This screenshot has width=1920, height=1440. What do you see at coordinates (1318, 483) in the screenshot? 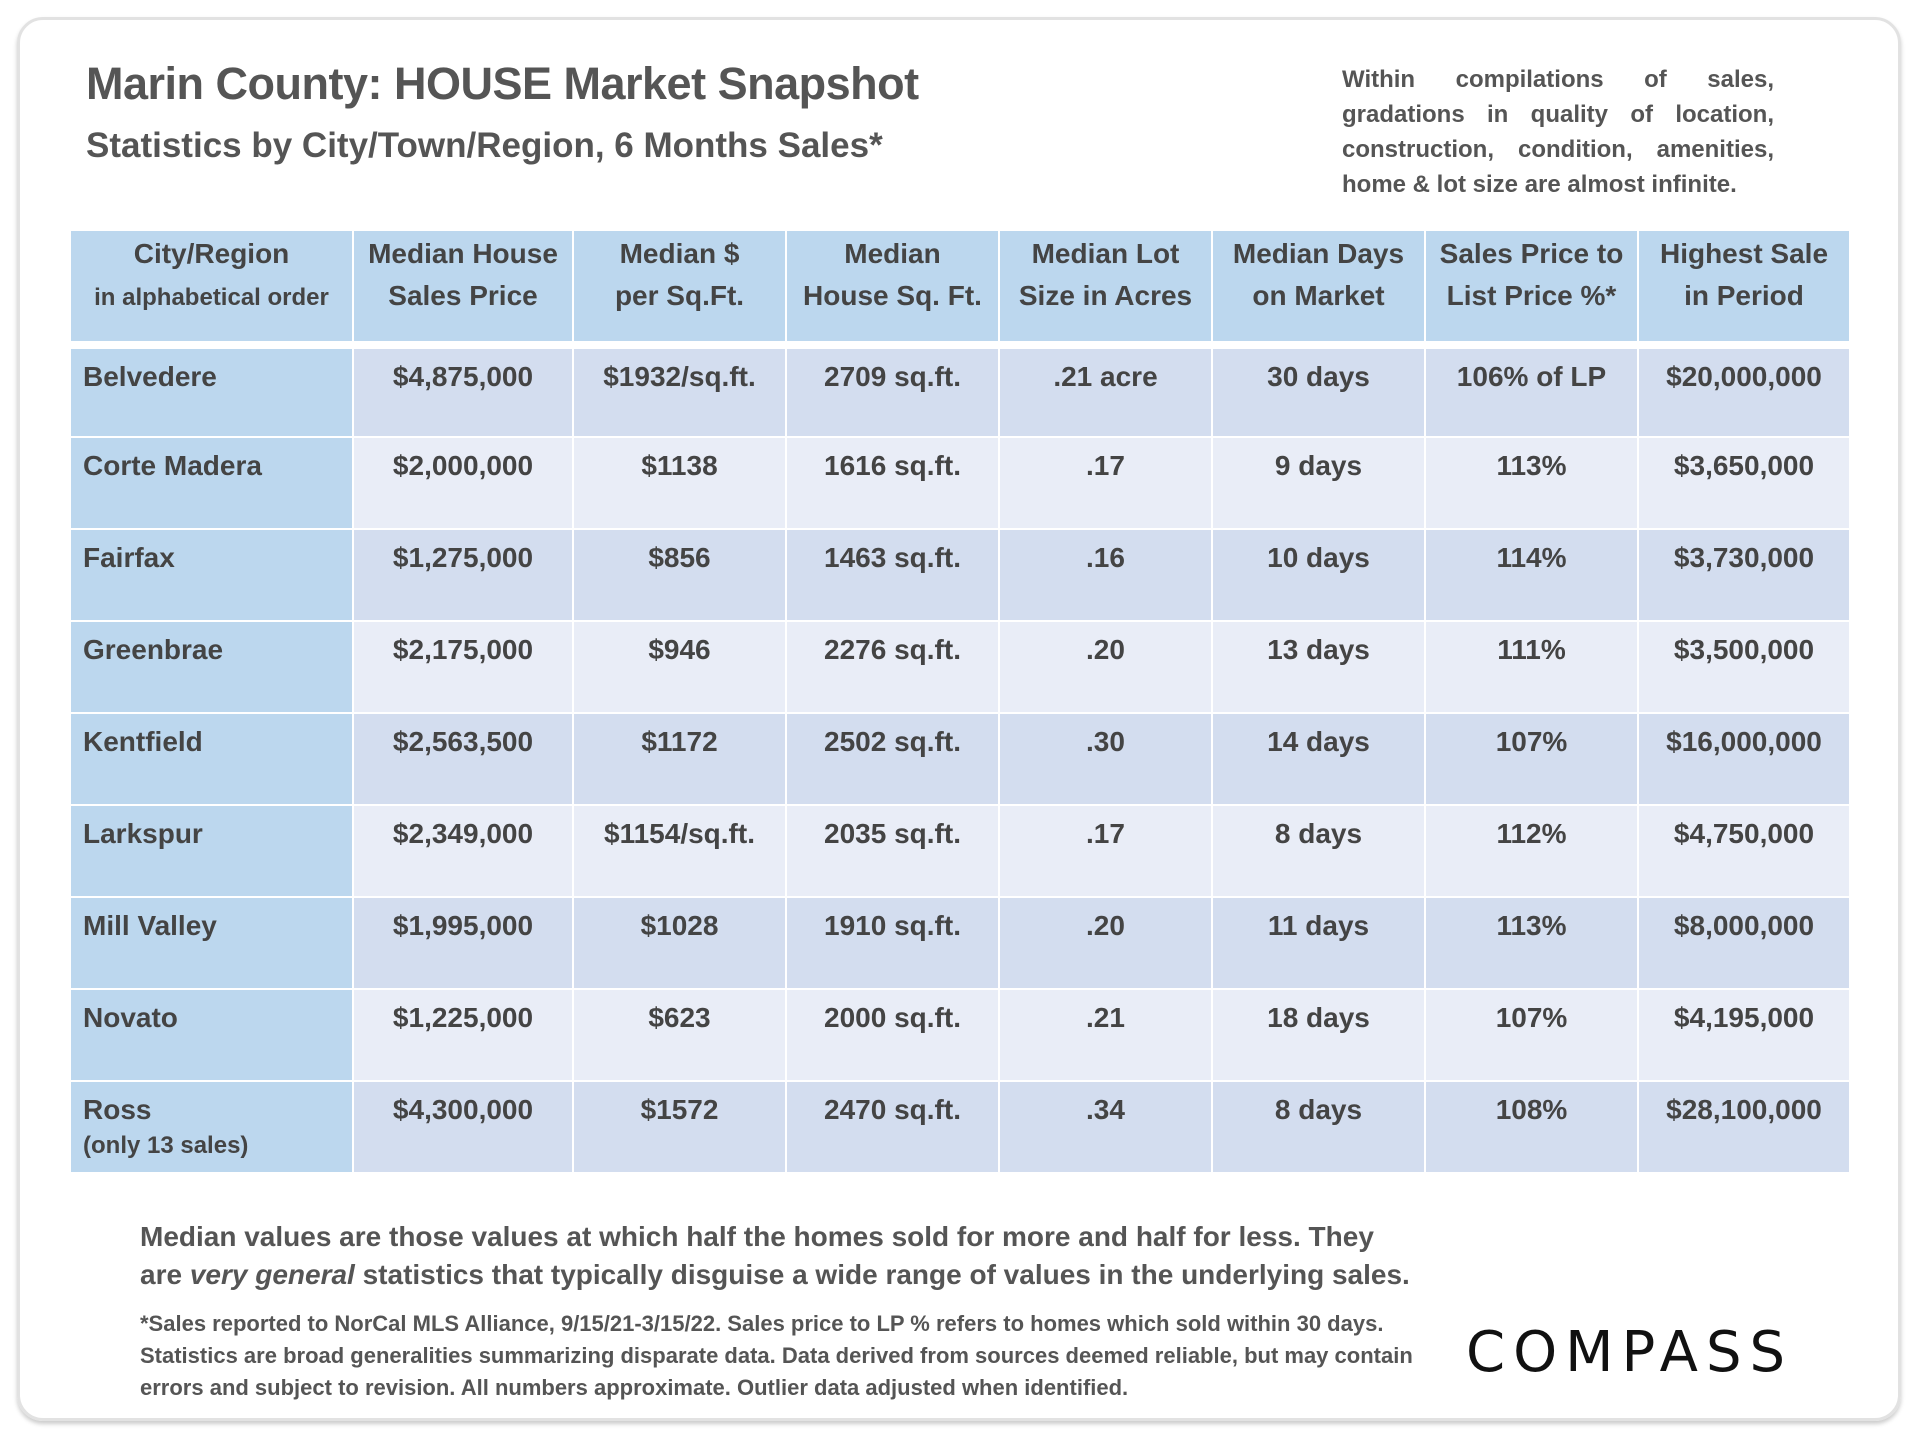
I see `data-cell: 9 days` at bounding box center [1318, 483].